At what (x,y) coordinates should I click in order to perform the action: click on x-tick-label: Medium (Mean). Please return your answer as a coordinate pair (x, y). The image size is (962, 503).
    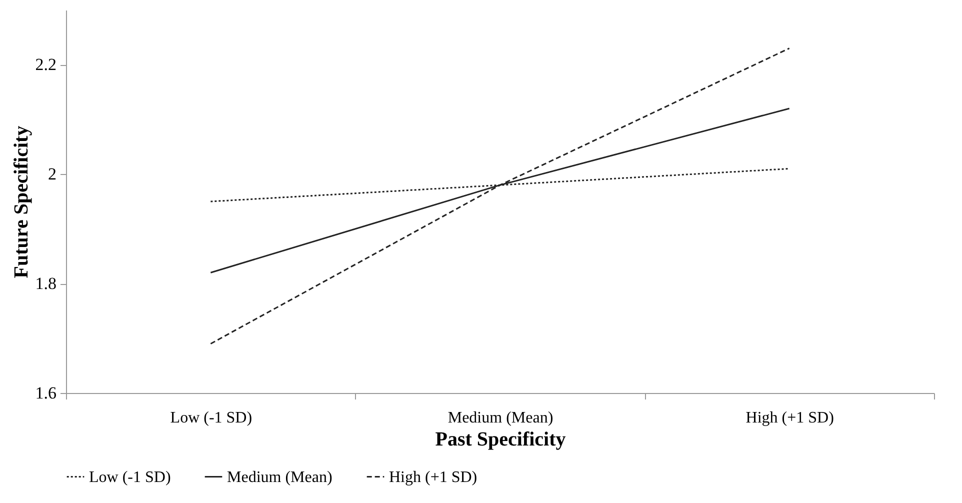
    Looking at the image, I should click on (501, 418).